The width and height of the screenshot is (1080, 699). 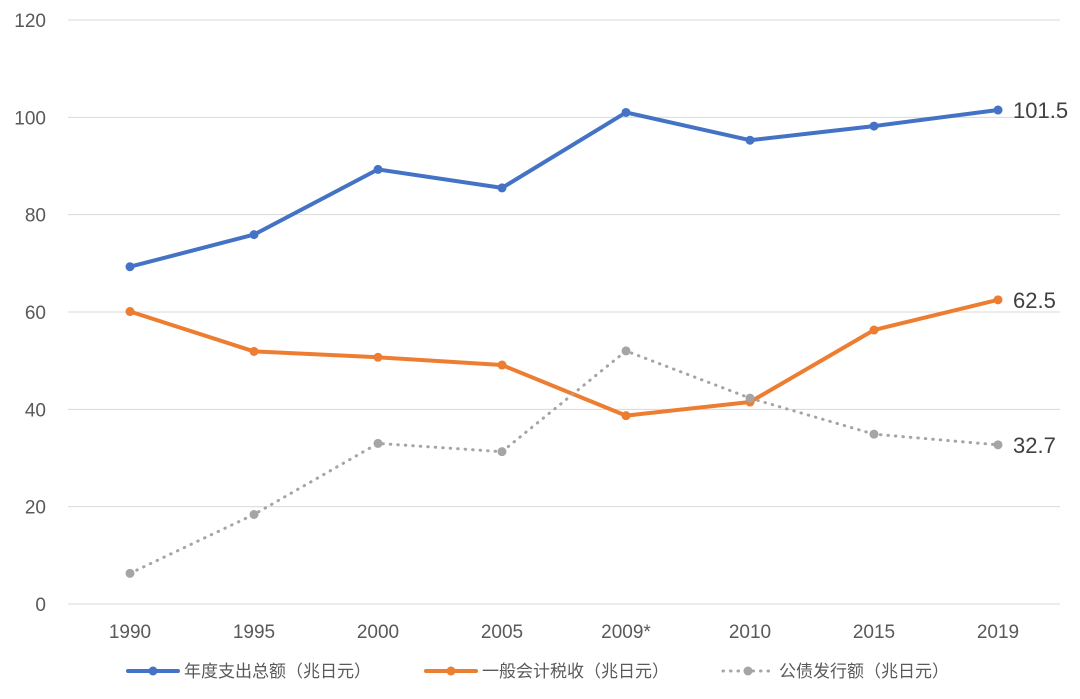 I want to click on x-tick-label: 2010, so click(x=750, y=632).